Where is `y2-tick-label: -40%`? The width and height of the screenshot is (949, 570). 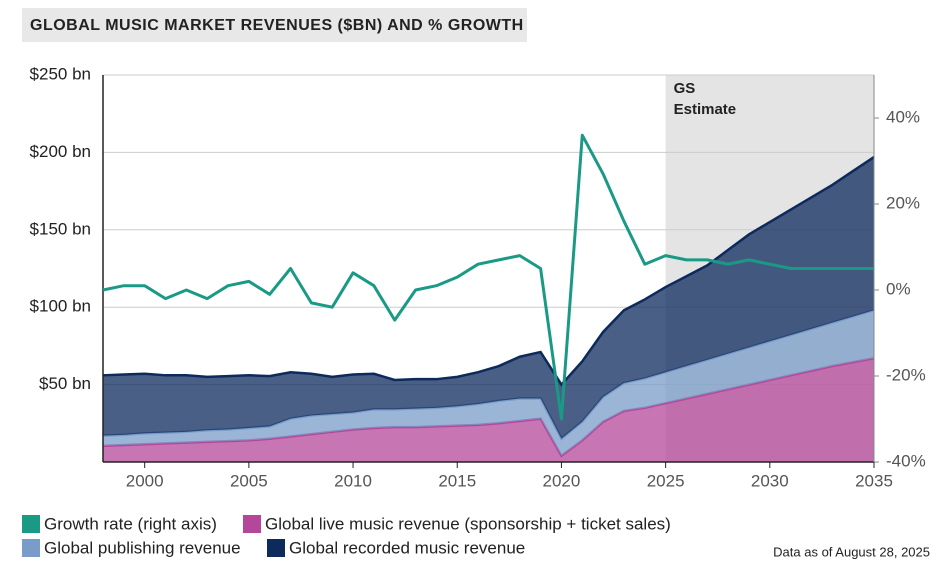 y2-tick-label: -40% is located at coordinates (906, 460).